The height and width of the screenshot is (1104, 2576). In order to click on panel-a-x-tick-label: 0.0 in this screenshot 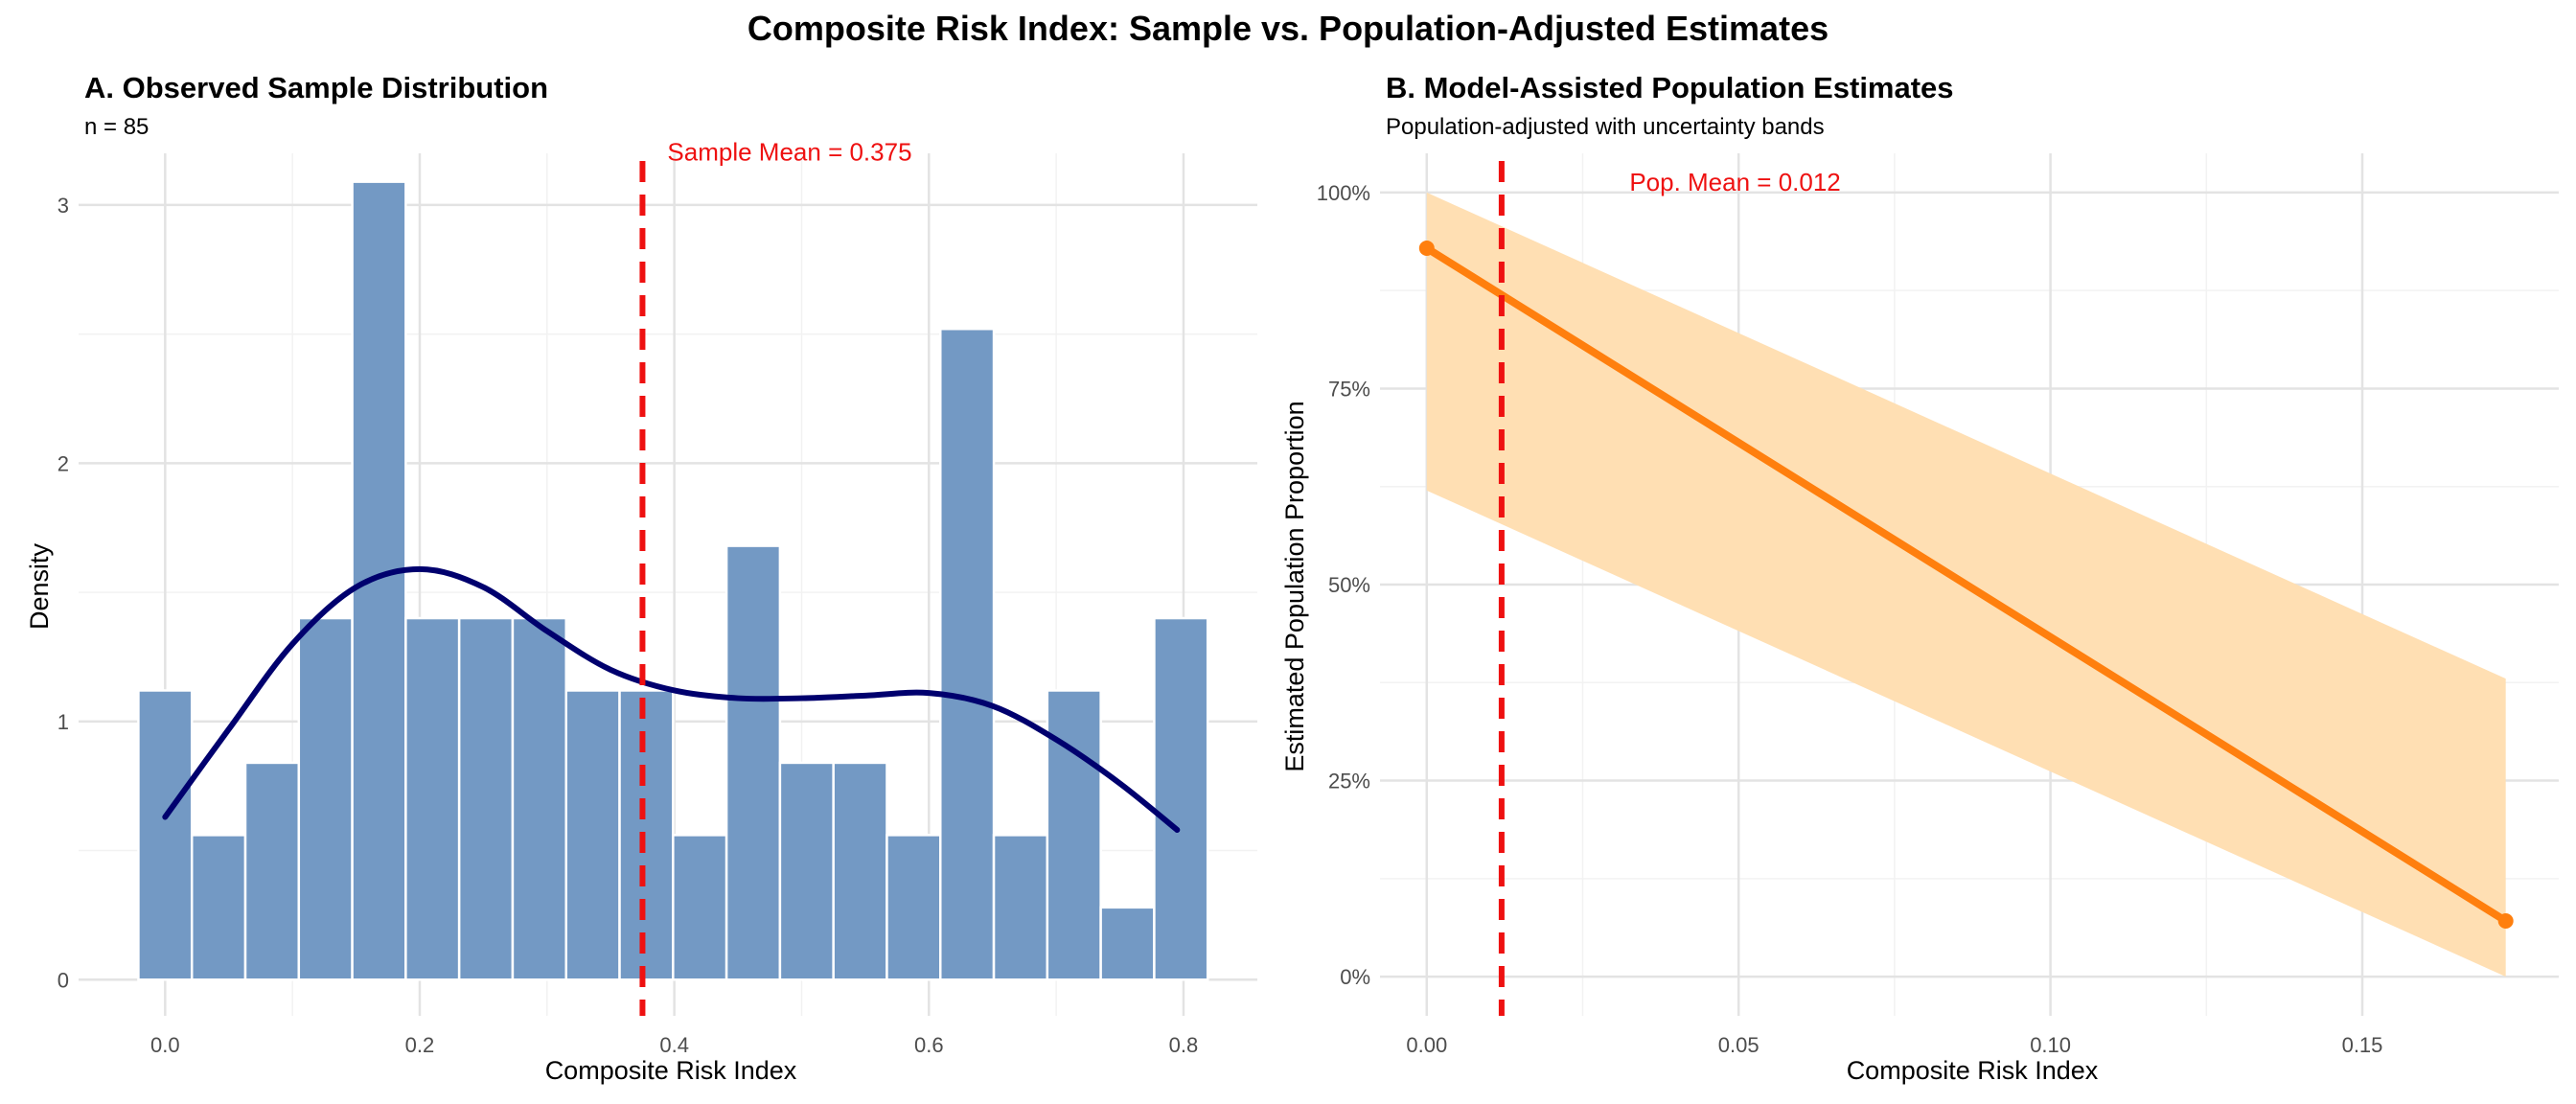, I will do `click(165, 1045)`.